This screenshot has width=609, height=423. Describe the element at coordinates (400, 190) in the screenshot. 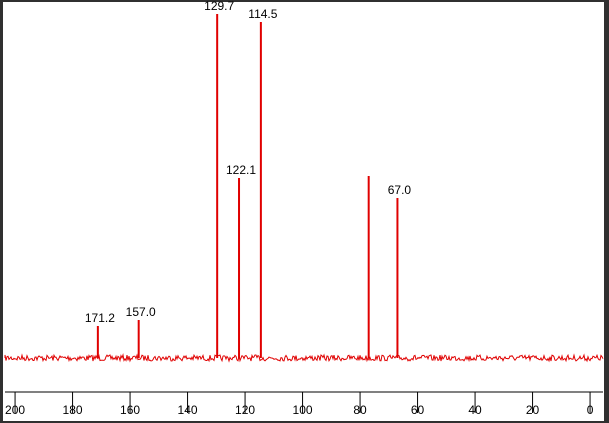

I see `peak-label: 67.0` at that location.